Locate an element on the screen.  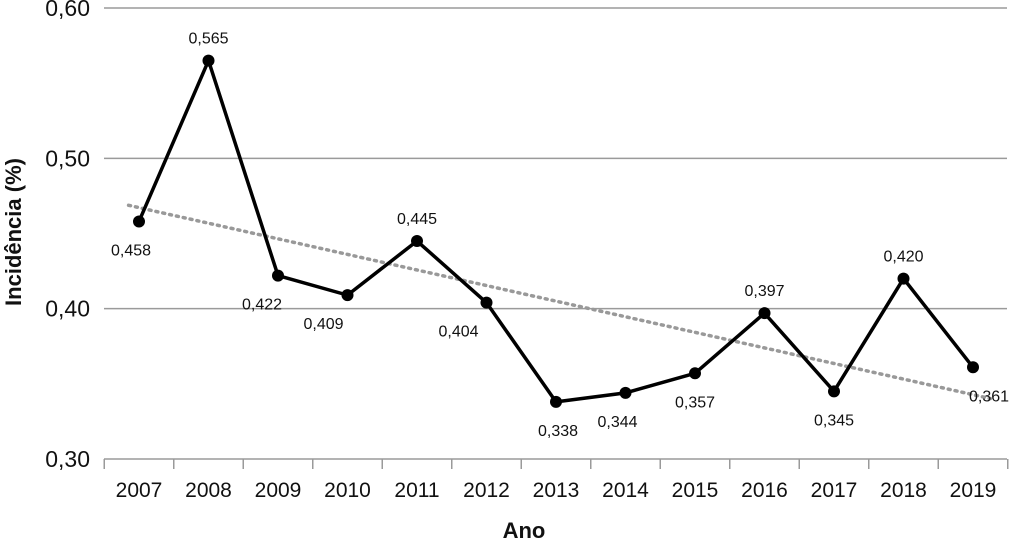
data-label: 0,357 is located at coordinates (695, 402).